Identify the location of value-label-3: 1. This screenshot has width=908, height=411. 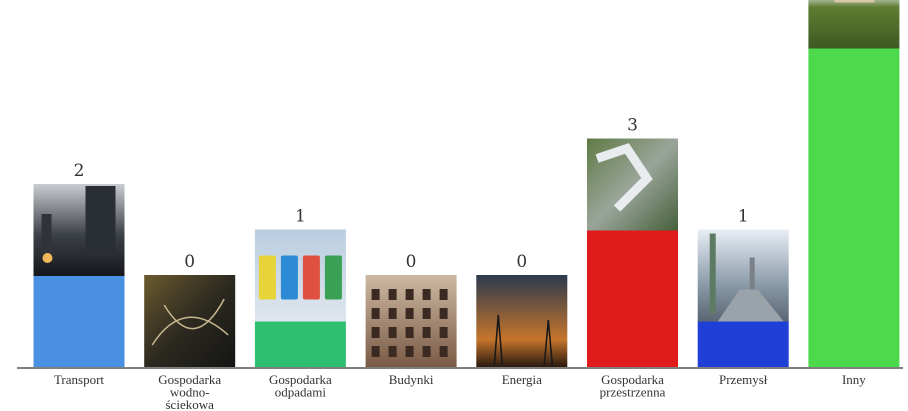
(300, 217).